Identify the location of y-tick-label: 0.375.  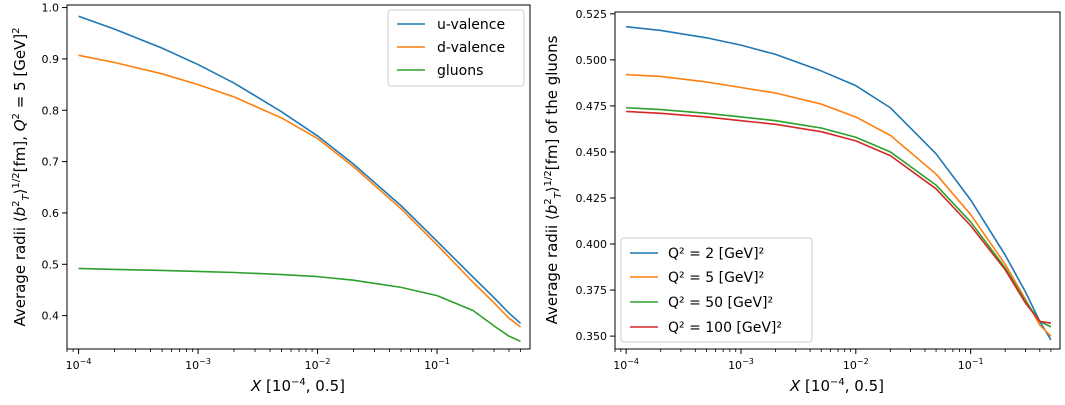
(592, 290).